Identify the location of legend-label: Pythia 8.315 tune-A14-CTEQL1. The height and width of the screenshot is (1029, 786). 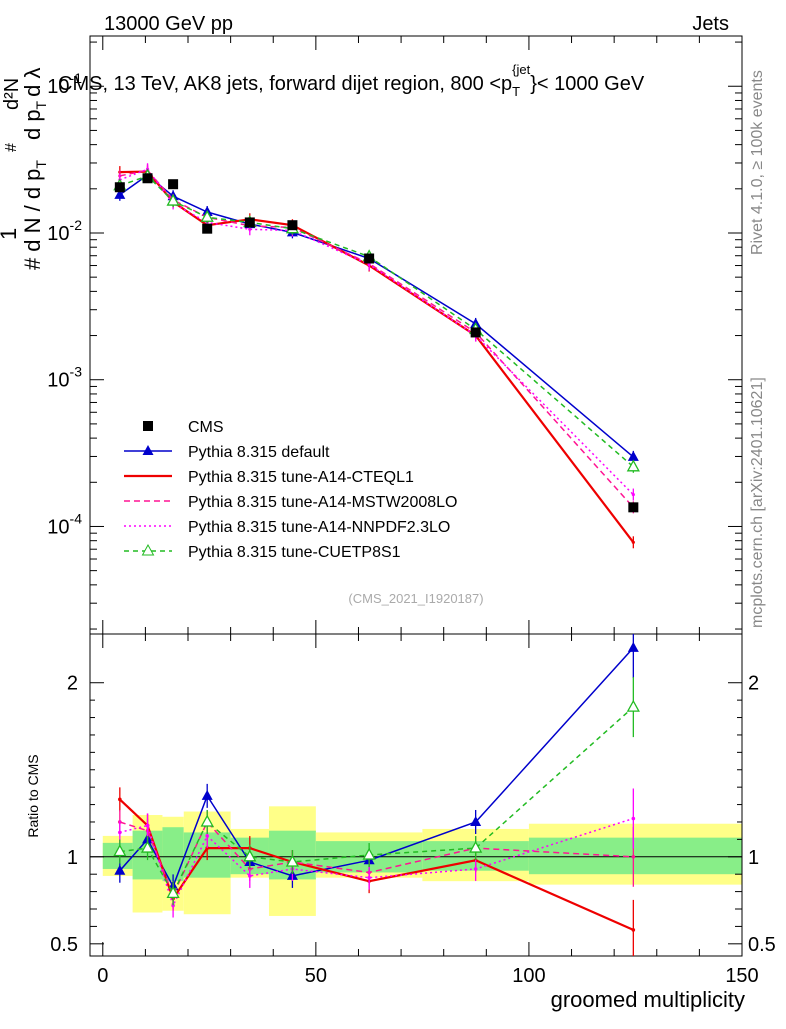
(301, 477).